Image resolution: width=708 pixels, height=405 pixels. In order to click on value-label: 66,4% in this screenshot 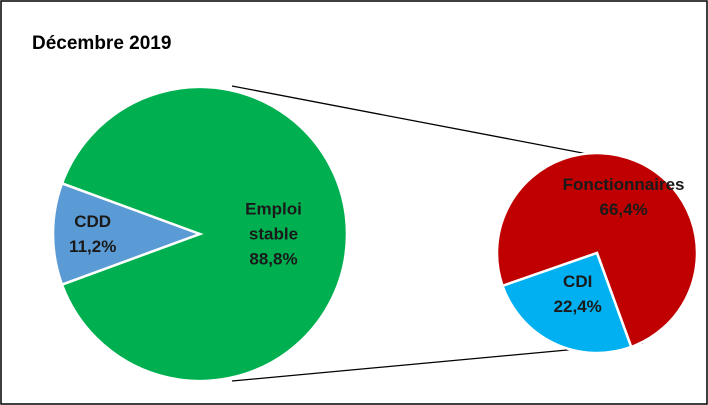, I will do `click(623, 209)`.